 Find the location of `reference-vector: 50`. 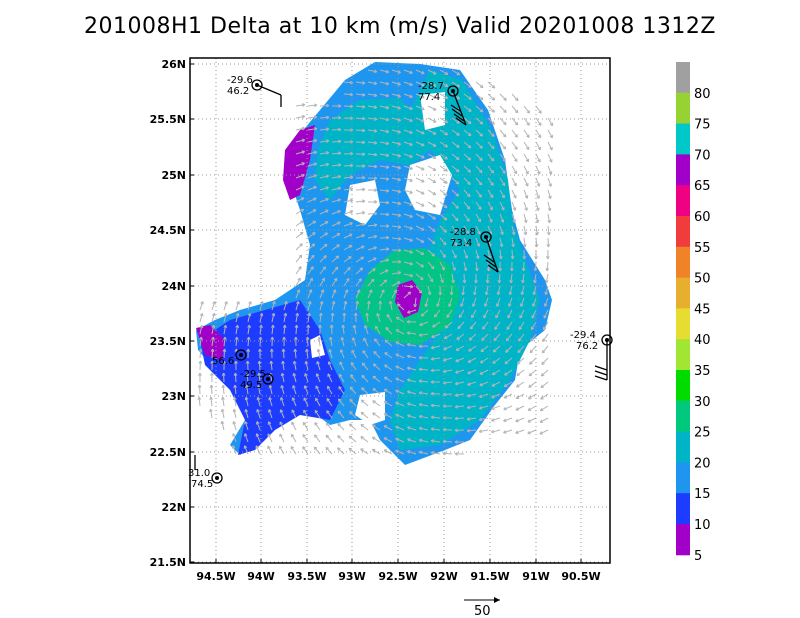

reference-vector: 50 is located at coordinates (482, 607).